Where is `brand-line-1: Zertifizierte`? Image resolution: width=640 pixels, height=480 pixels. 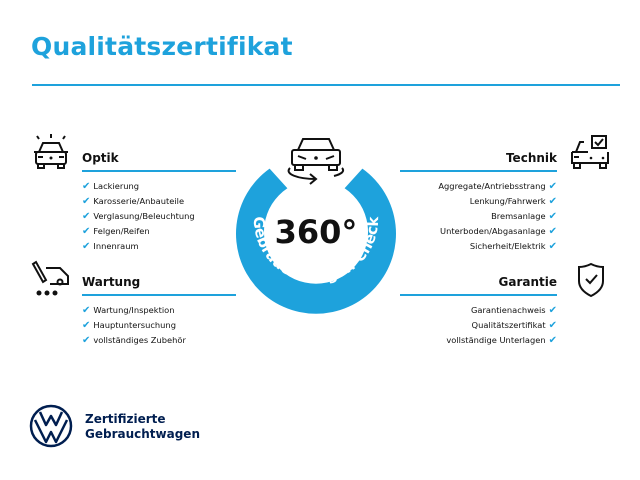 brand-line-1: Zertifizierte is located at coordinates (125, 419).